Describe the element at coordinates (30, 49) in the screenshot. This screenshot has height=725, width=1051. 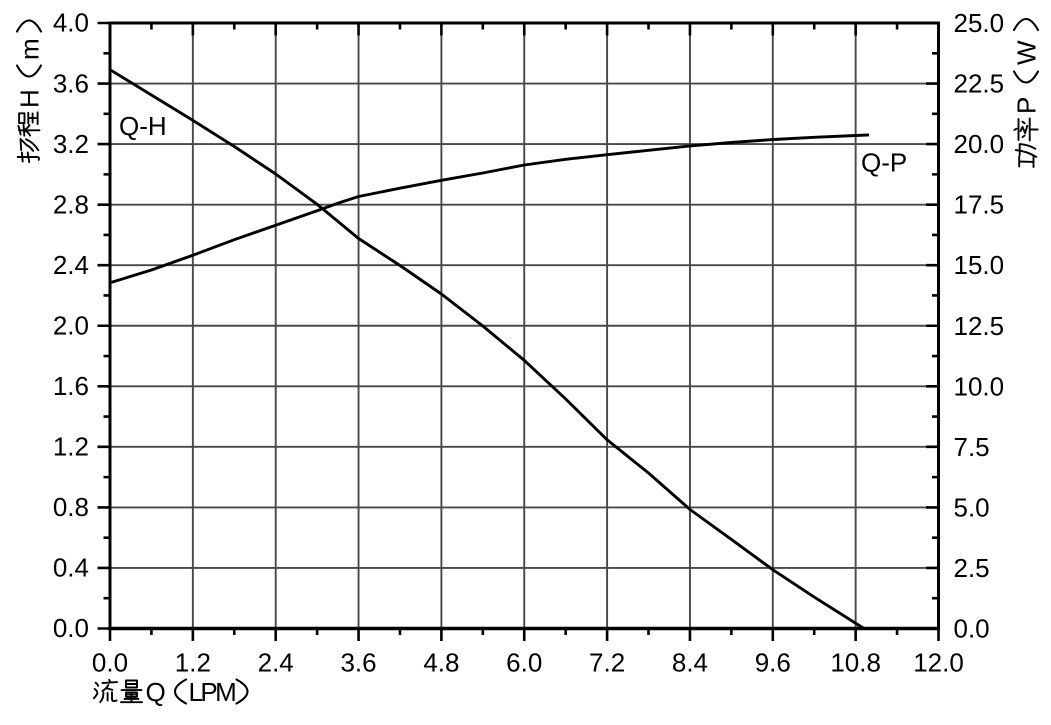
I see `svg-text: m` at that location.